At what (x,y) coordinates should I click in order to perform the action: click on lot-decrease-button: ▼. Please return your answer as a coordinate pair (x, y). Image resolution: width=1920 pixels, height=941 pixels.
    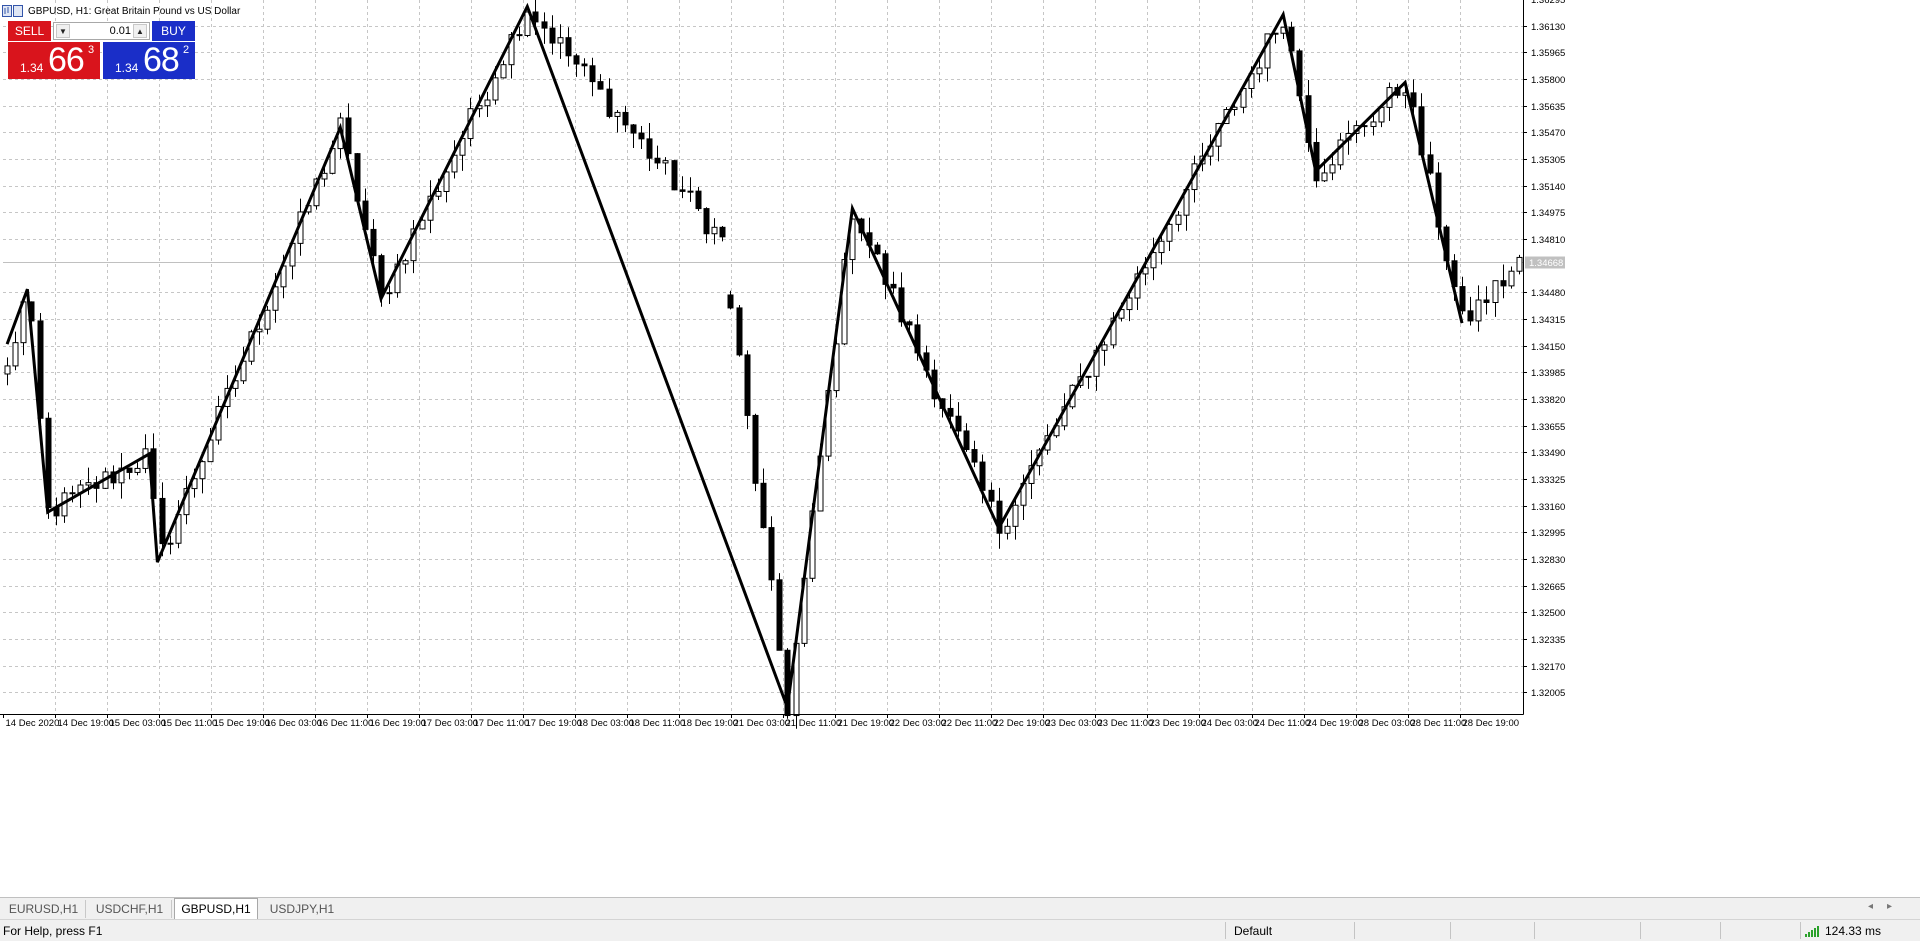
    Looking at the image, I should click on (63, 31).